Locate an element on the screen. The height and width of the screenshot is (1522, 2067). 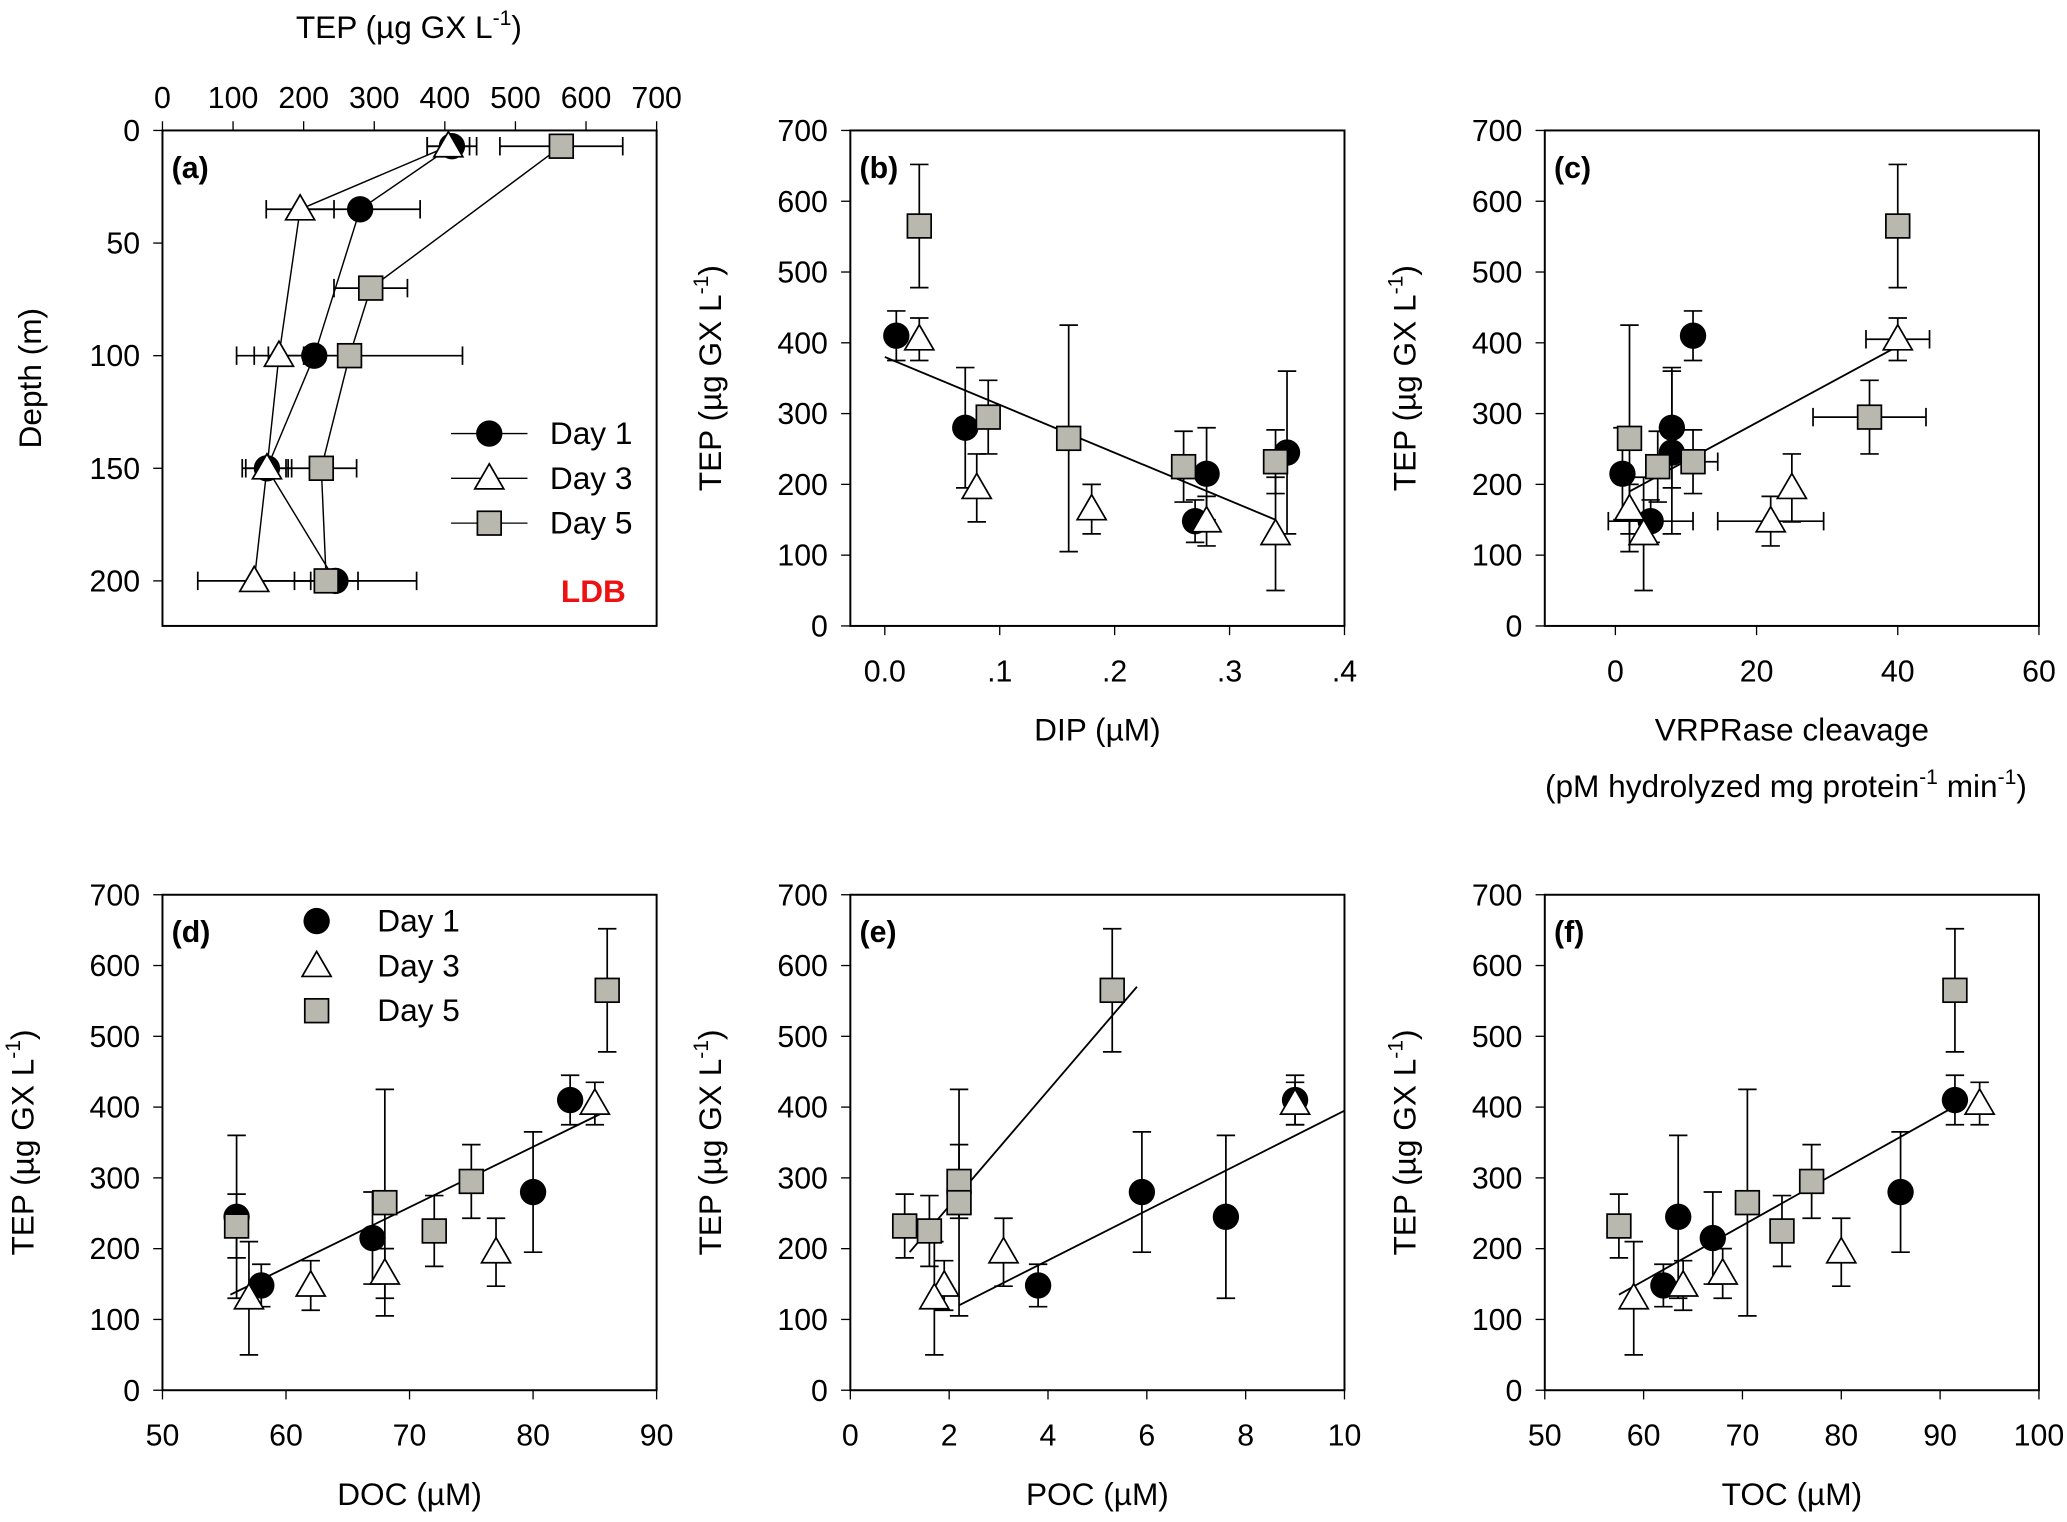
y-label-main: TEP (µg GX L is located at coordinates (710, 1157).